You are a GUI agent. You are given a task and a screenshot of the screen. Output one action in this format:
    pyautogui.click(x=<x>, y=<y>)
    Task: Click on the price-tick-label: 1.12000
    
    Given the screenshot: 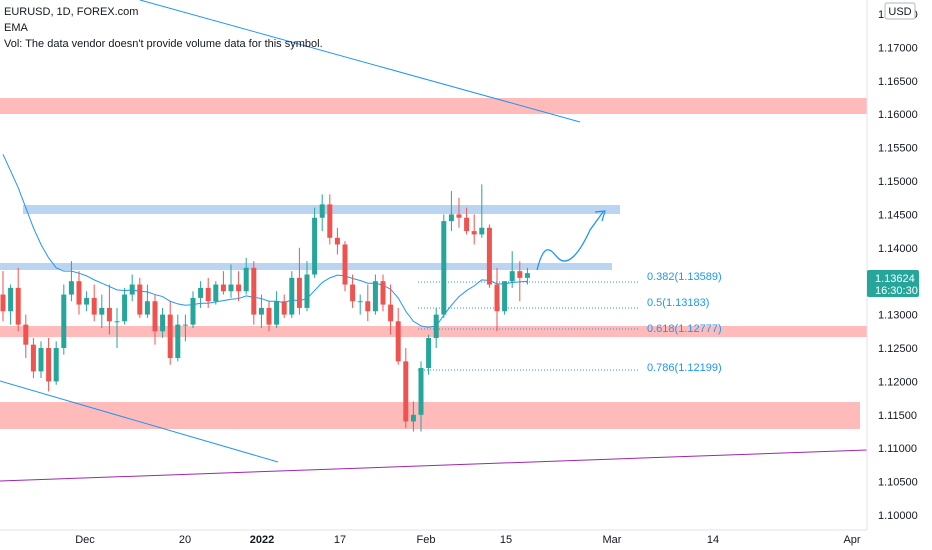 What is the action you would take?
    pyautogui.click(x=898, y=382)
    